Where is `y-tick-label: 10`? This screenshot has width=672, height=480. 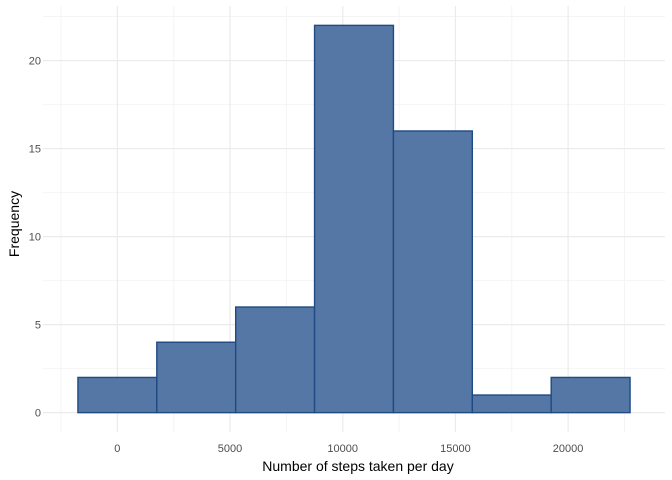
y-tick-label: 10 is located at coordinates (35, 238).